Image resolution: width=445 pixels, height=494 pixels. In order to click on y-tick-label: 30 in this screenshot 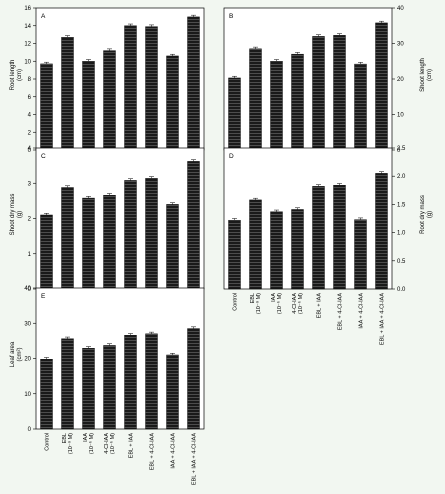, I will do `click(400, 45)`.